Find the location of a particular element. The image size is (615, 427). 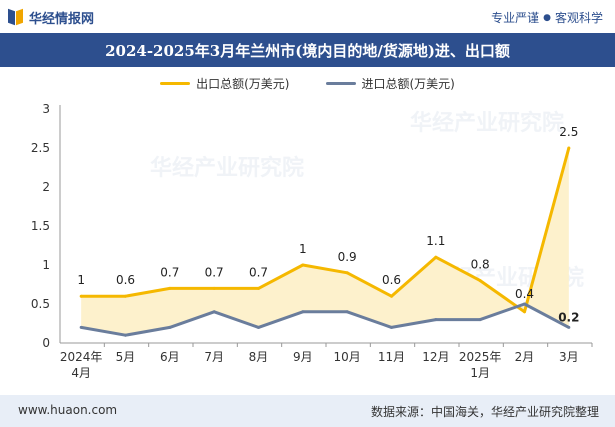

brand-name: 华经情报网 is located at coordinates (62, 19).